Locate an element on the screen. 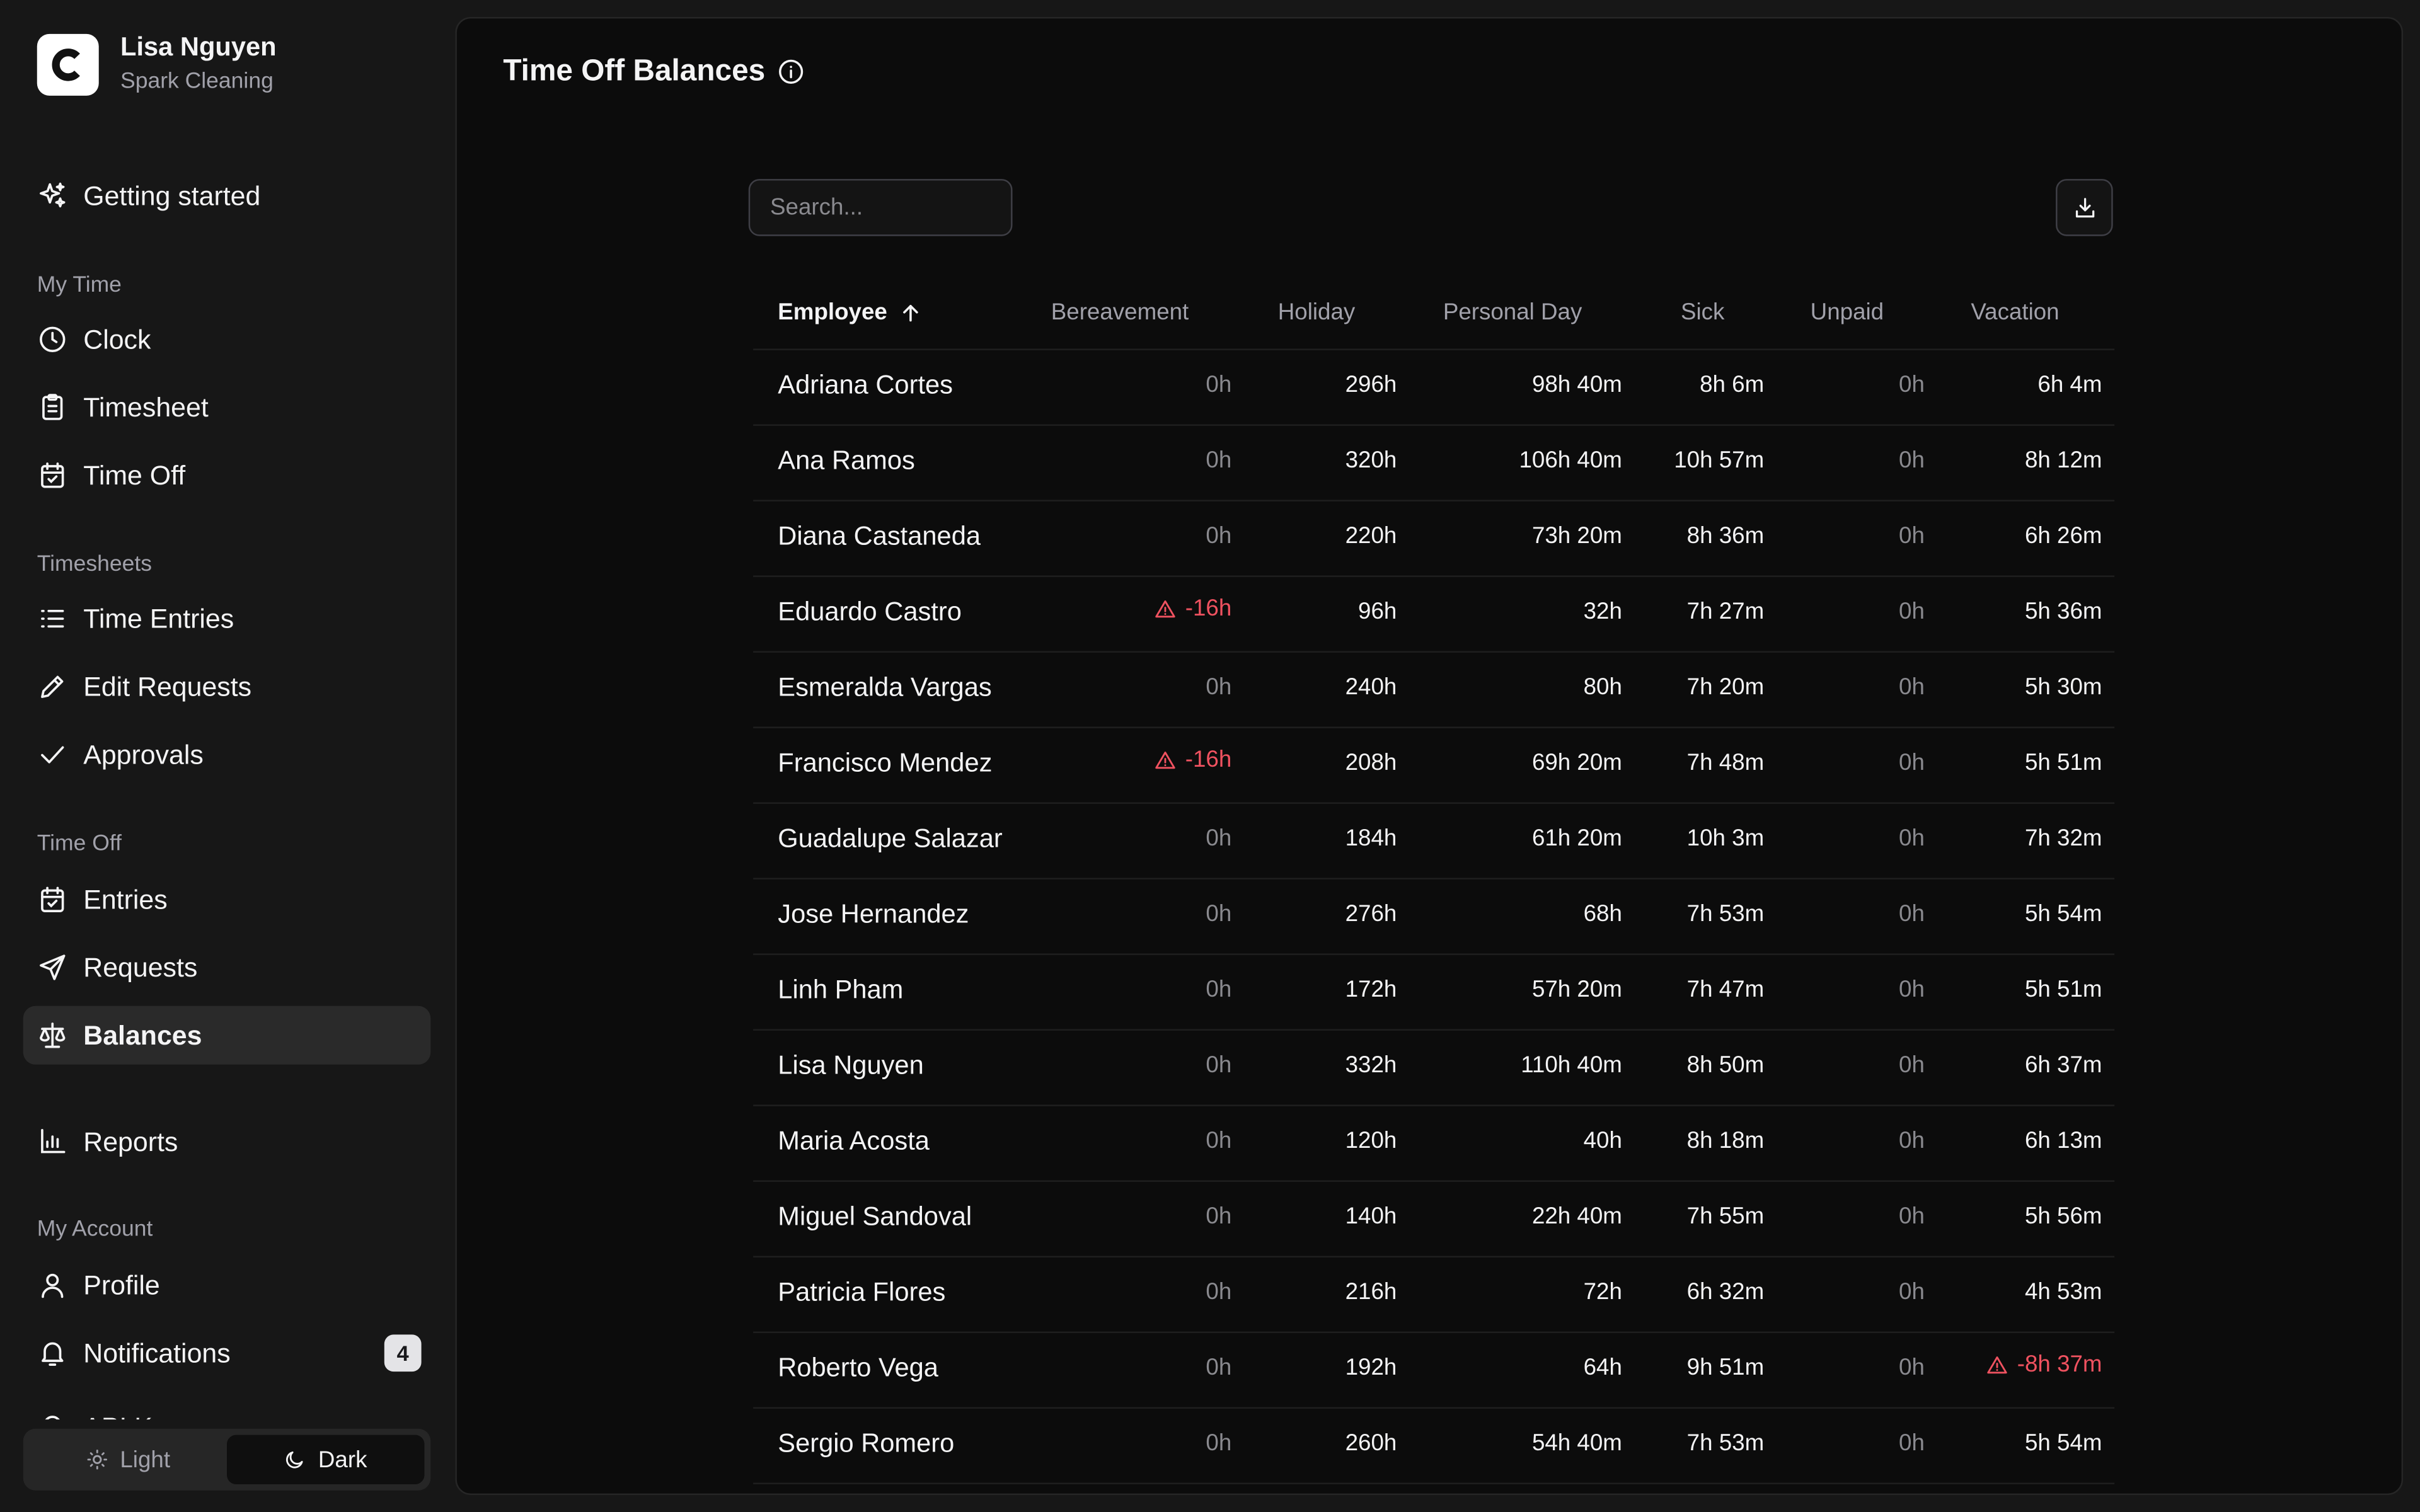 The width and height of the screenshot is (2420, 1512). nav-label: Profile is located at coordinates (122, 1284).